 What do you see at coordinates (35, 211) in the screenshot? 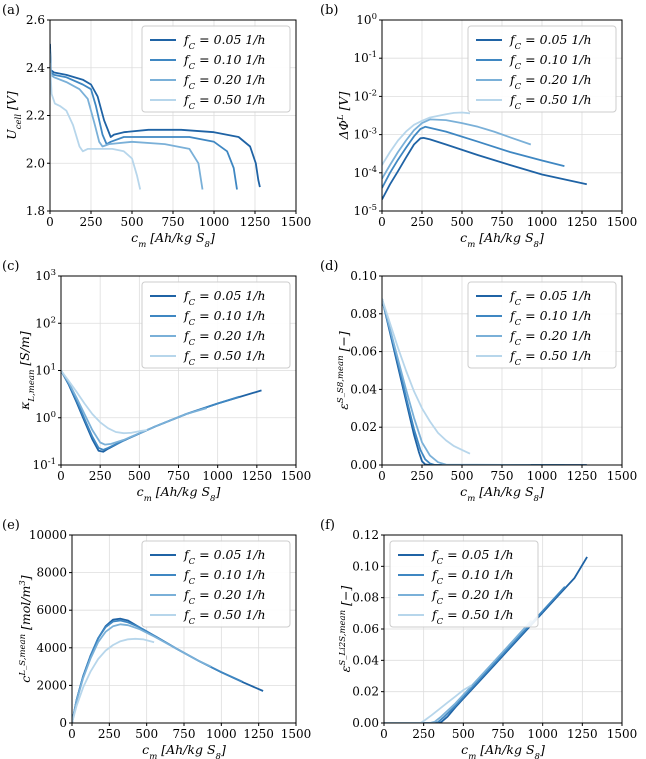
I see `y-tick-label: 1.8` at bounding box center [35, 211].